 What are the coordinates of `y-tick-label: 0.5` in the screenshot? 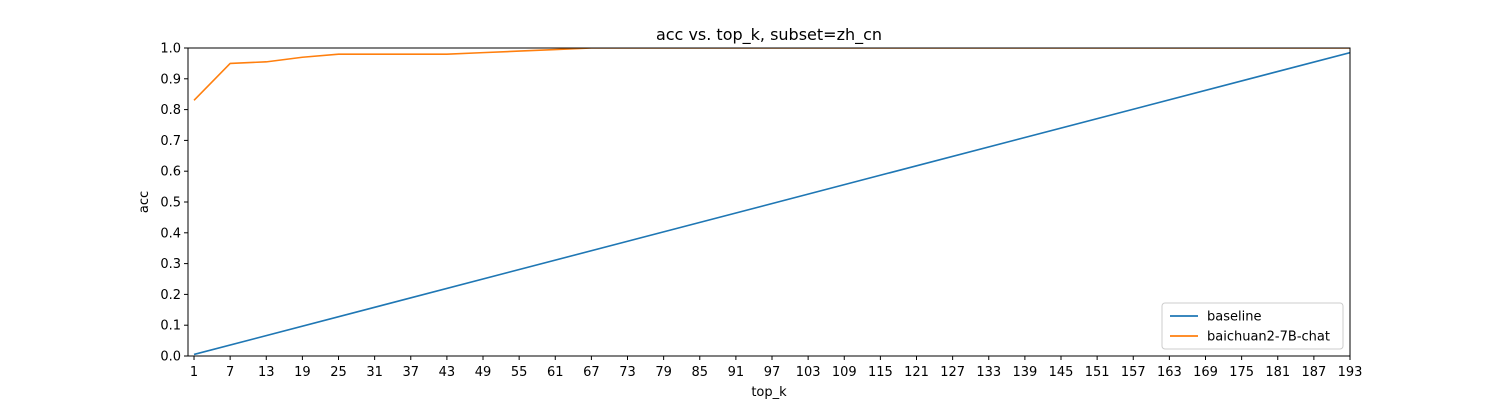 It's located at (170, 203).